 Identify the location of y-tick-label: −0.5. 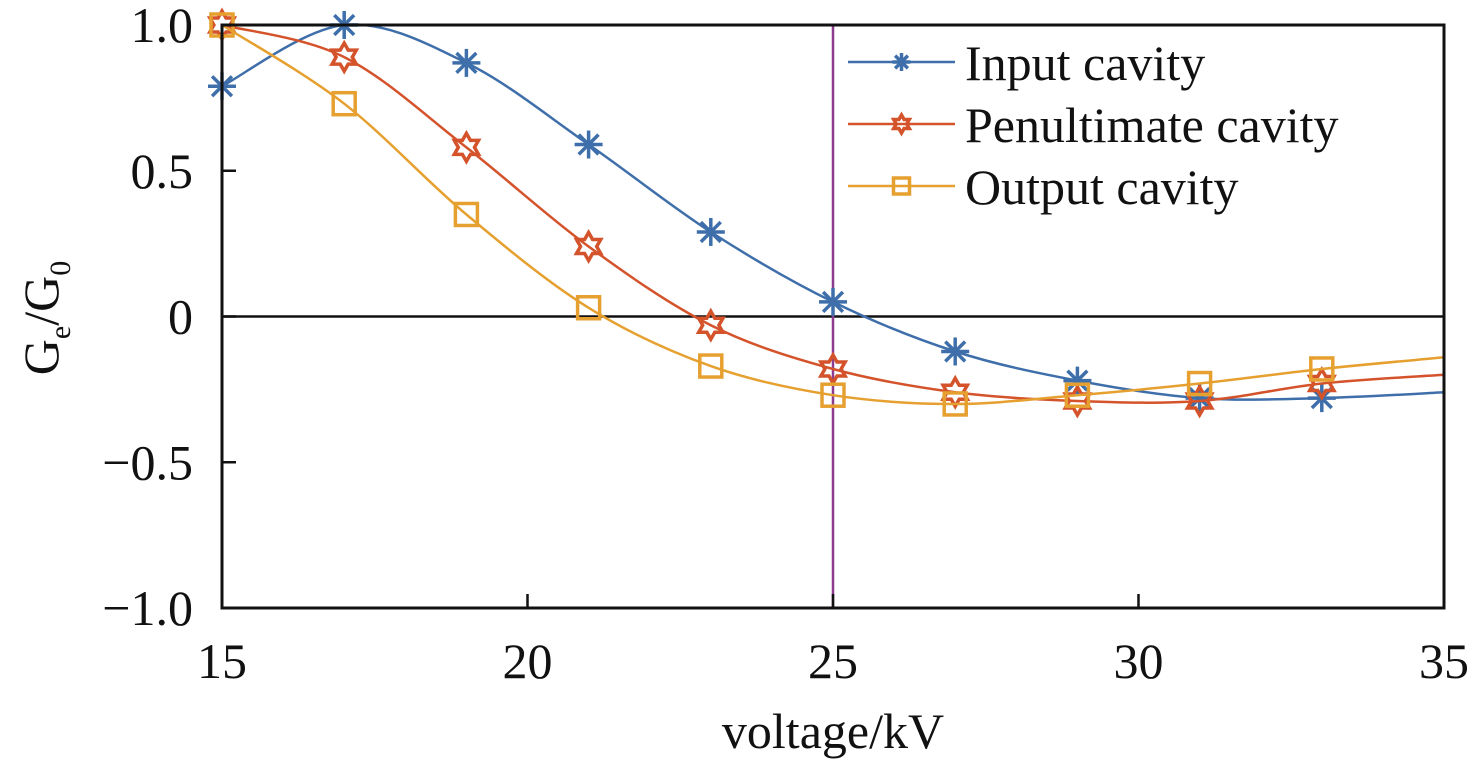
(147, 462).